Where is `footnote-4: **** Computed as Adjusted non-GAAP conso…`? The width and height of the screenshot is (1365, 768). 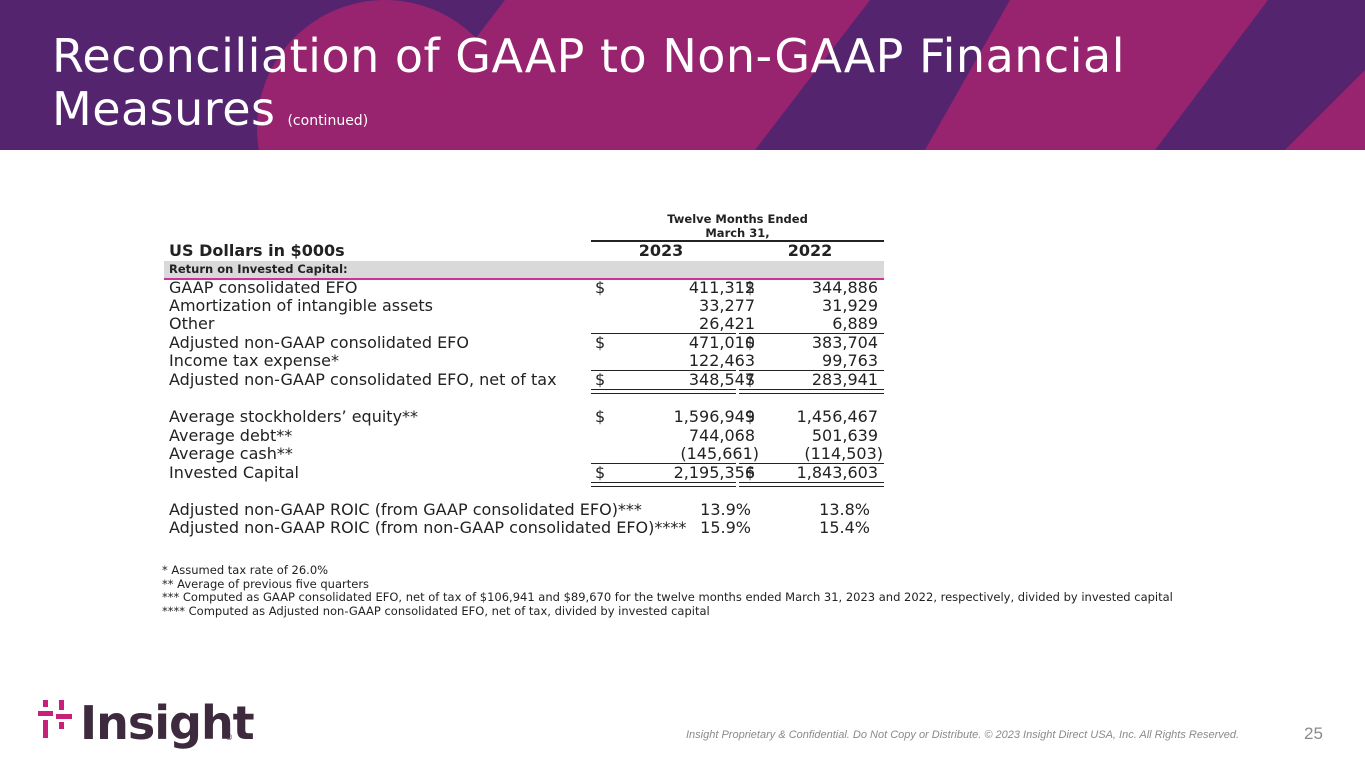
footnote-4: **** Computed as Adjusted non-GAAP conso… is located at coordinates (436, 610).